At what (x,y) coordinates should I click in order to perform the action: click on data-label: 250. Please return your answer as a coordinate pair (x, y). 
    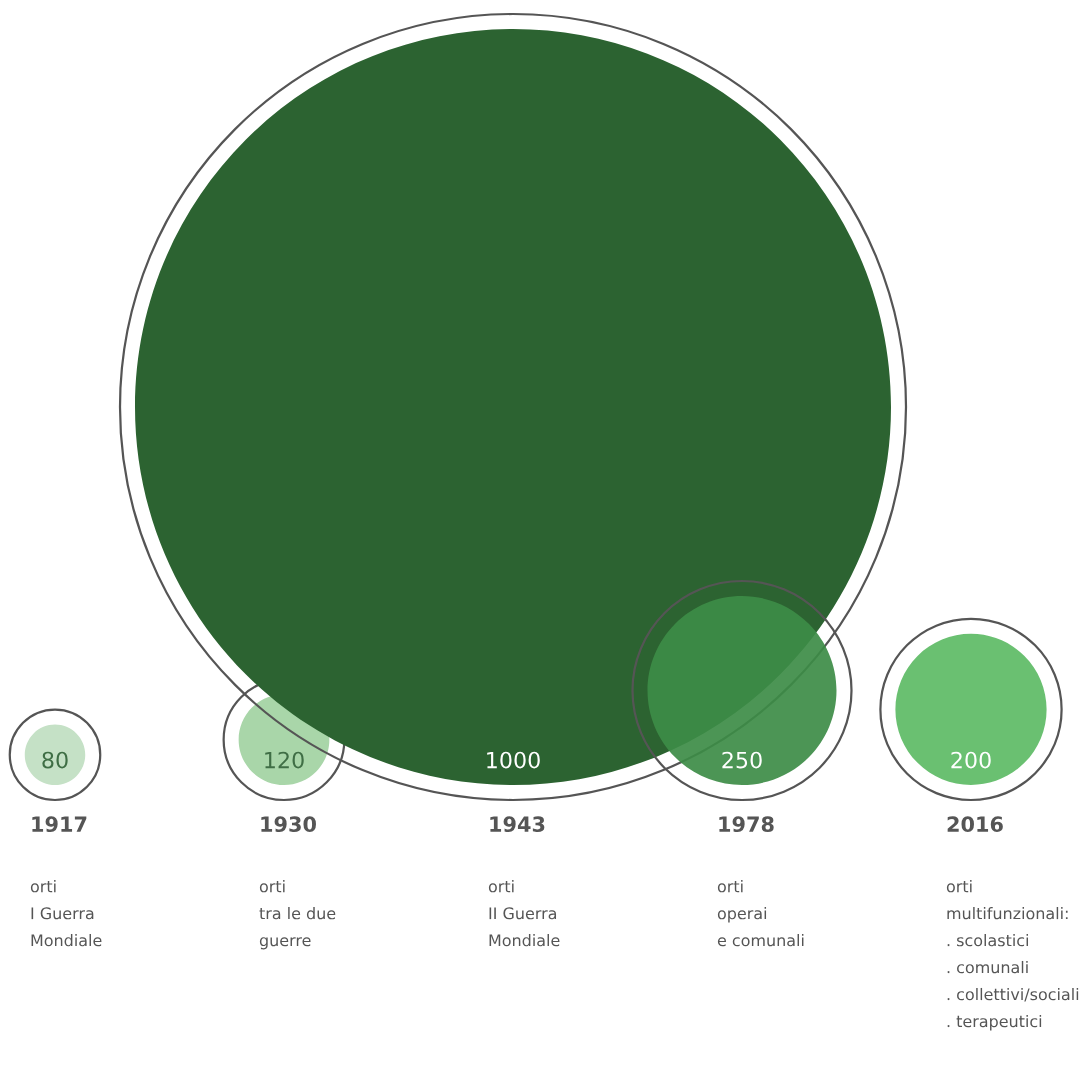
    Looking at the image, I should click on (742, 760).